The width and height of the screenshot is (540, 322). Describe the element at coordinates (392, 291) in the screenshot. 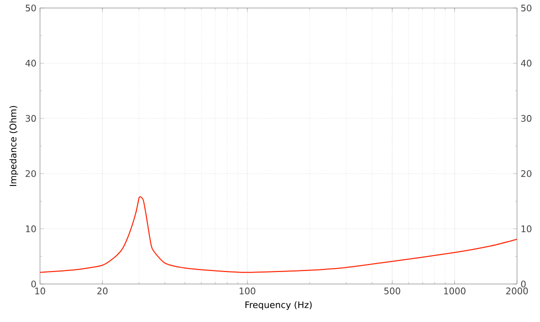

I see `x-tick-label: 500` at that location.